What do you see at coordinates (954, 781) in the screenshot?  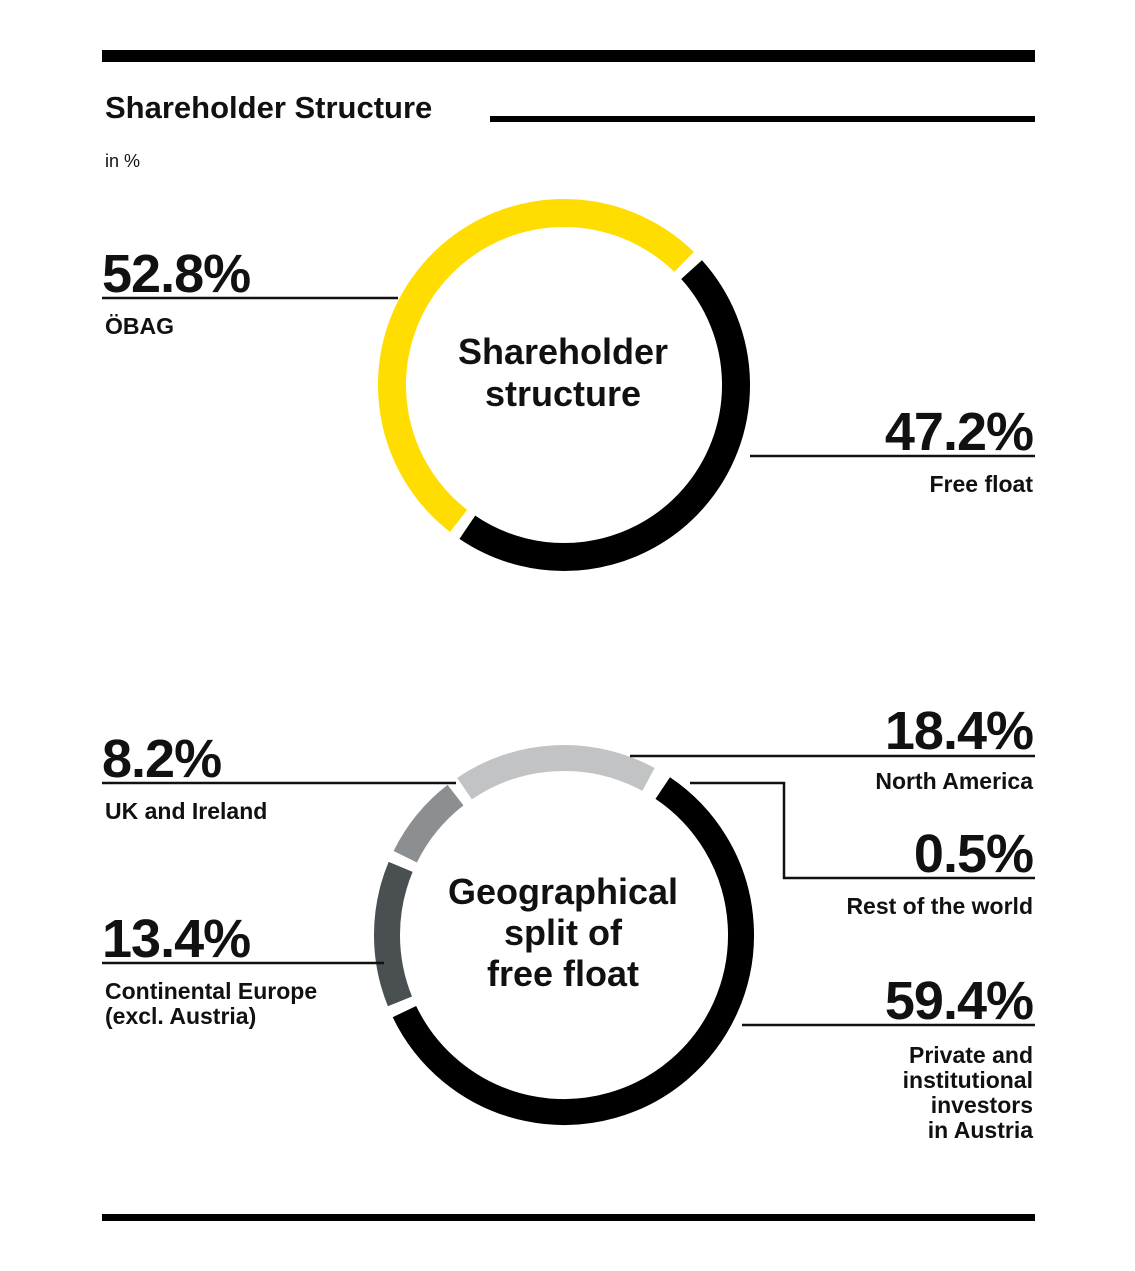 I see `data-label-north-america: North America` at bounding box center [954, 781].